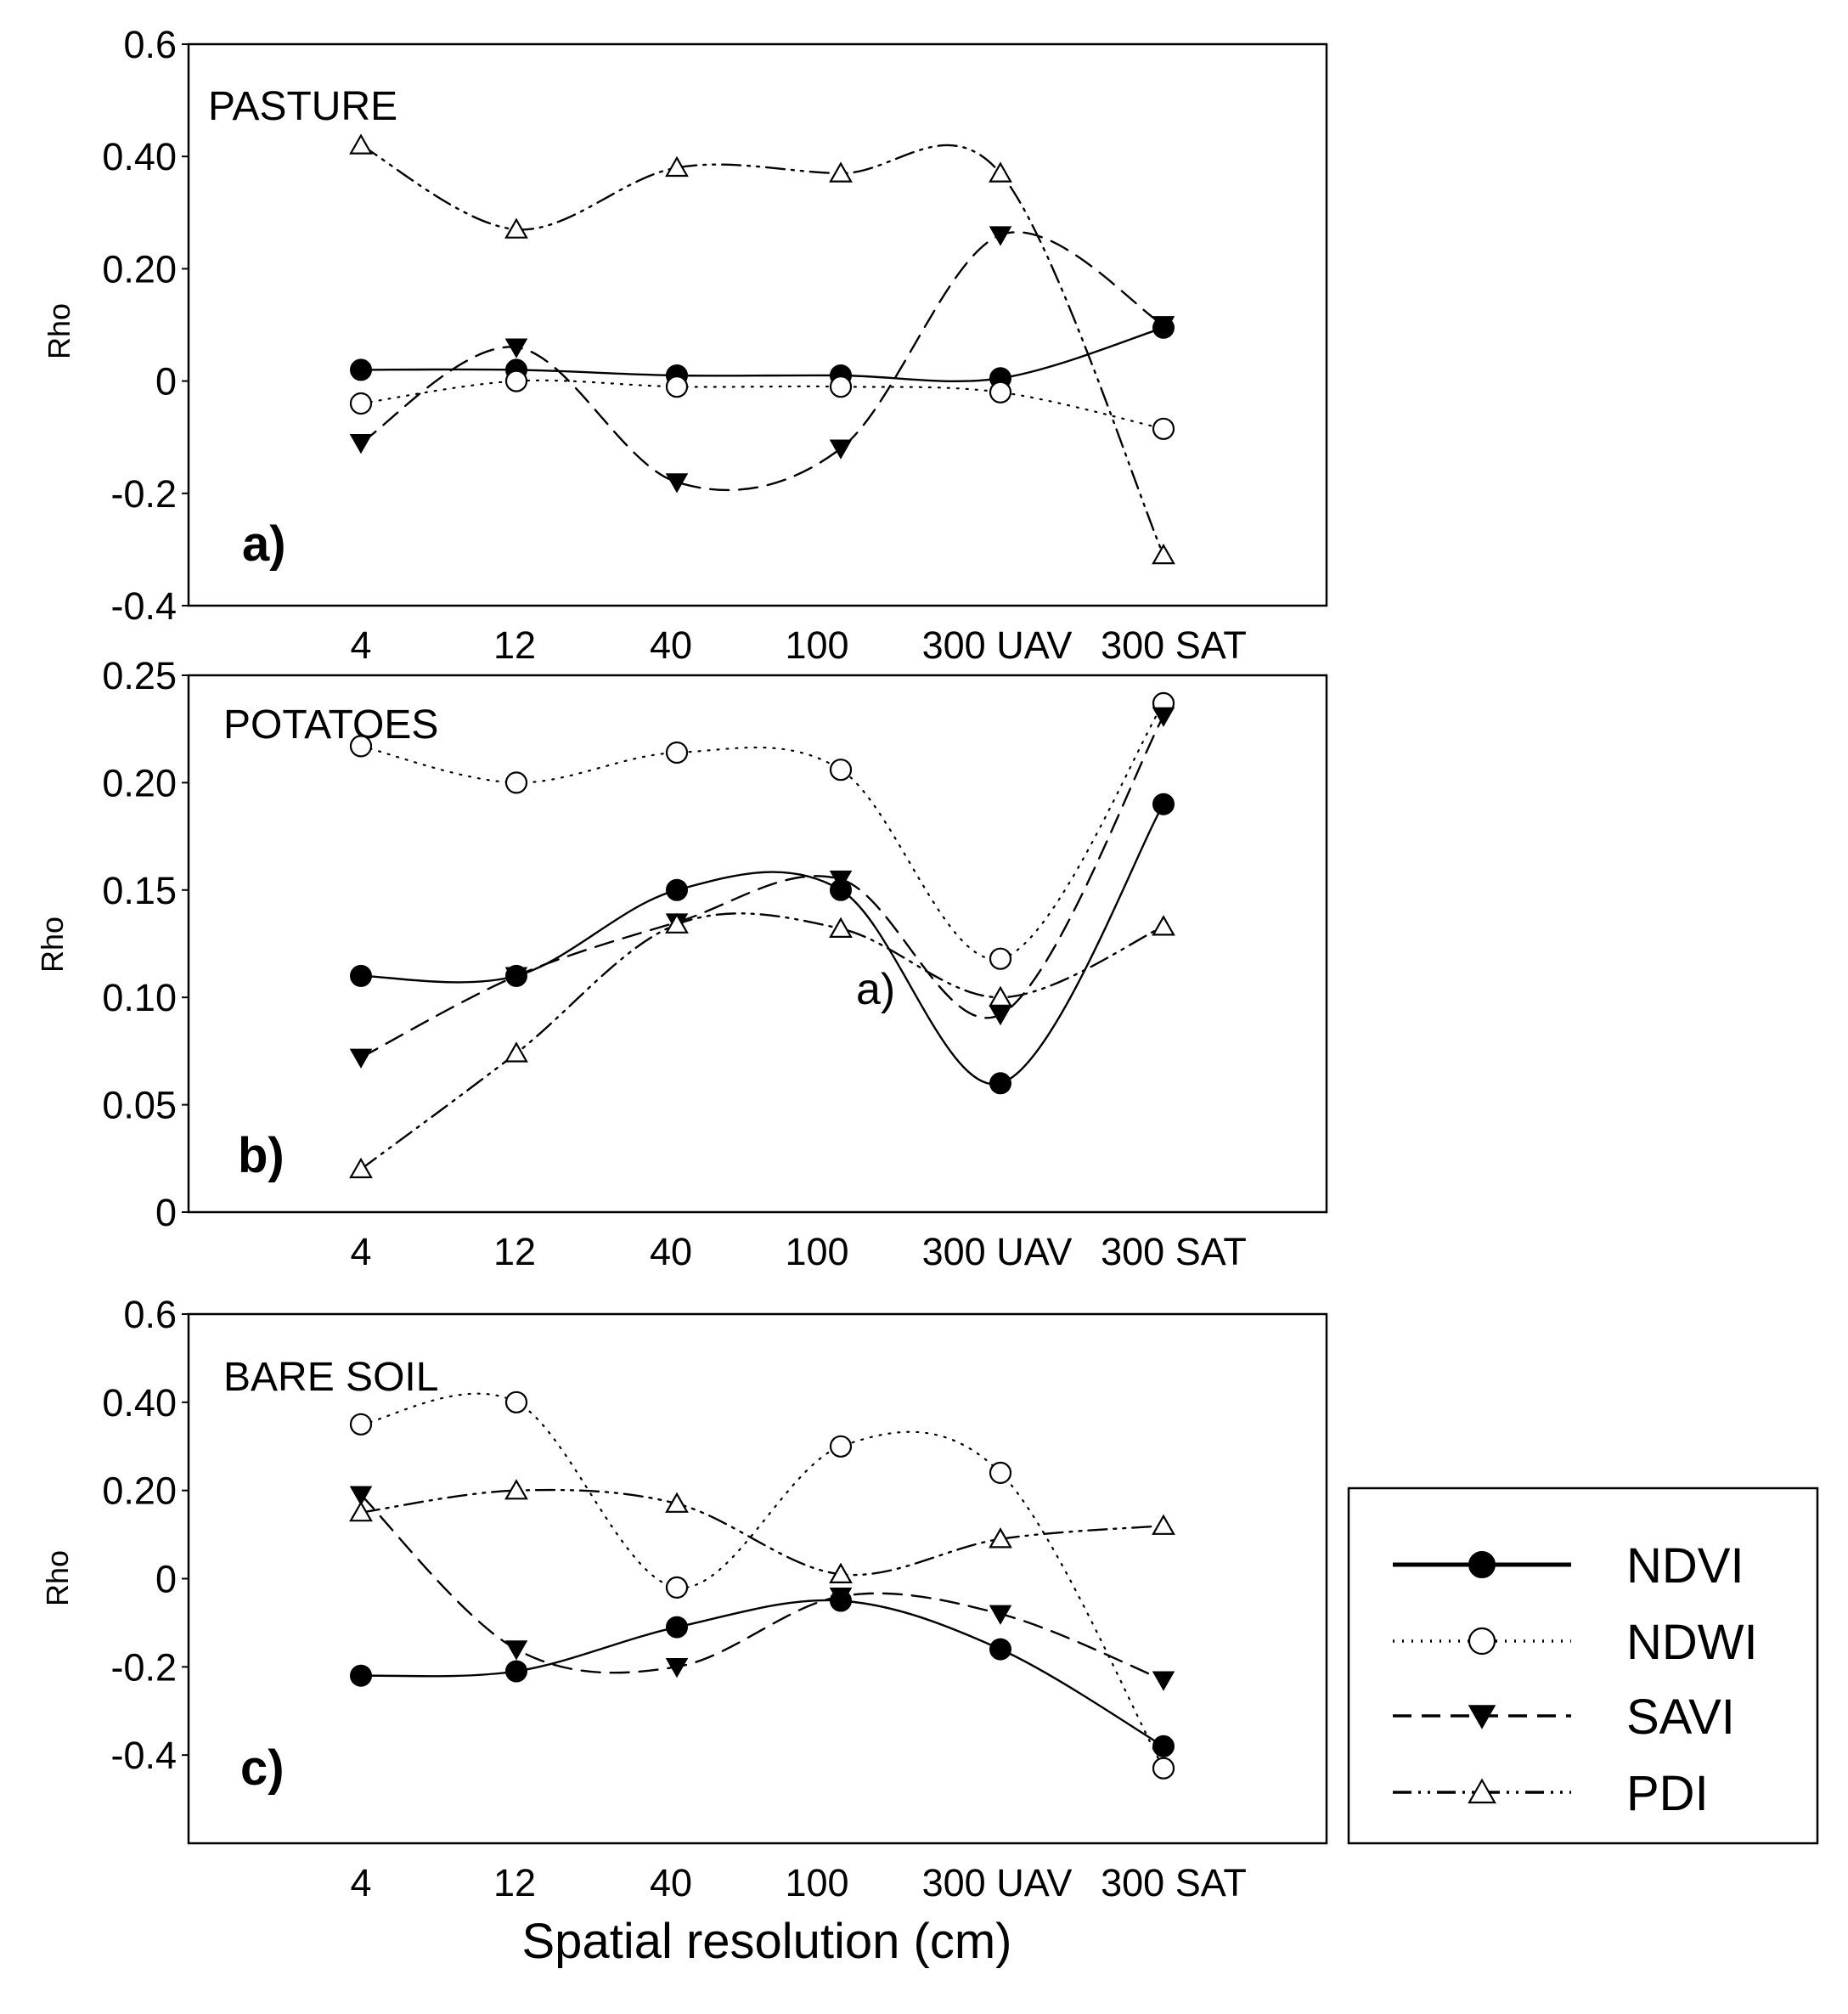  I want to click on panel-title: POTATOES, so click(330, 725).